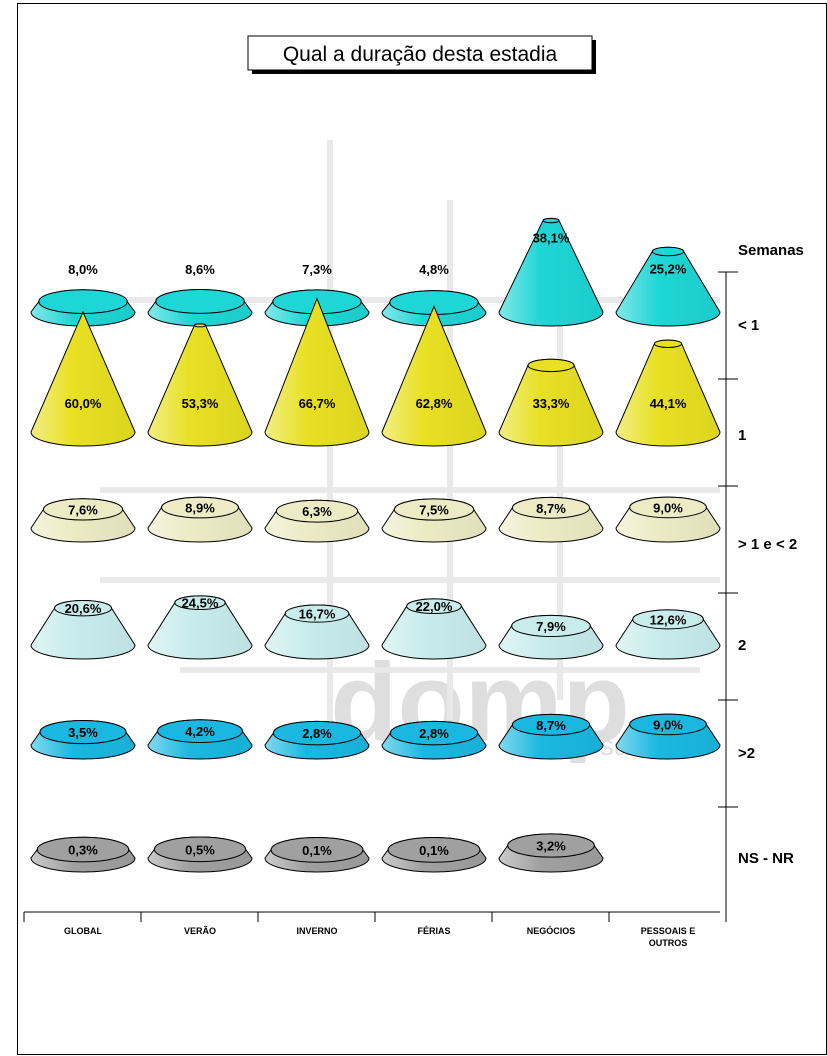  What do you see at coordinates (200, 269) in the screenshot?
I see `value-label: 8,6%` at bounding box center [200, 269].